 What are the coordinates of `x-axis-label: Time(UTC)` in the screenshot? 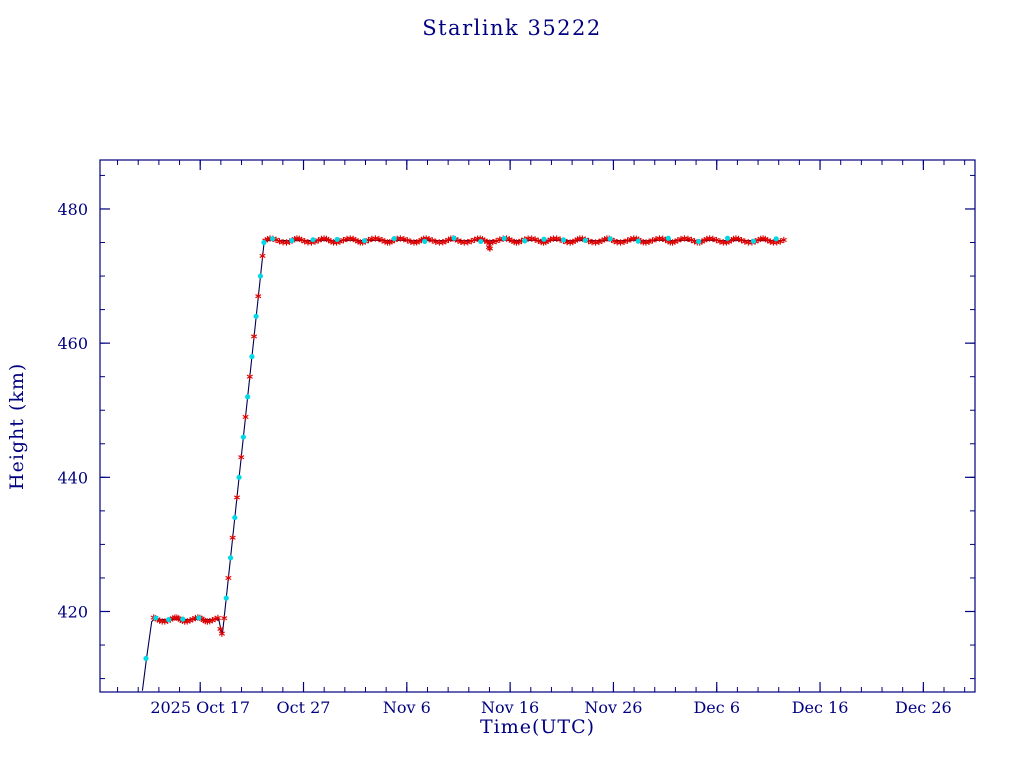 It's located at (537, 727).